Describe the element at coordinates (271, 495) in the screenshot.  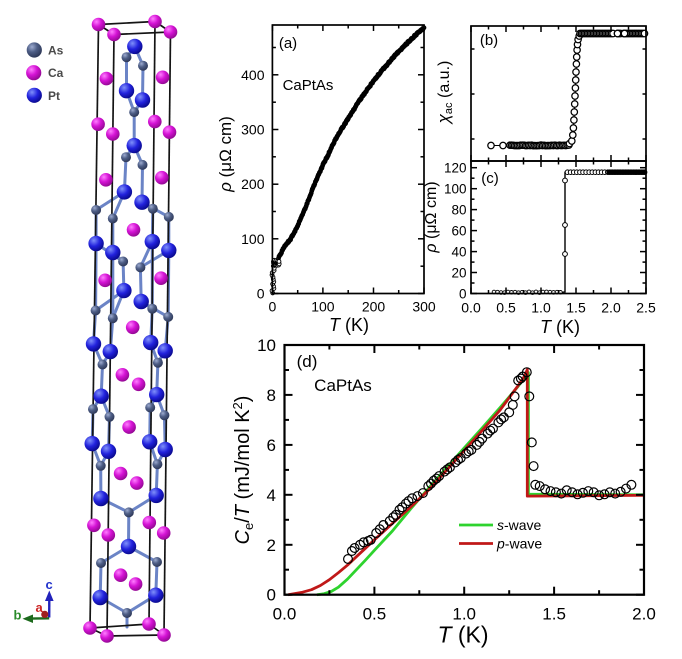
I see `svg-text: 4` at that location.